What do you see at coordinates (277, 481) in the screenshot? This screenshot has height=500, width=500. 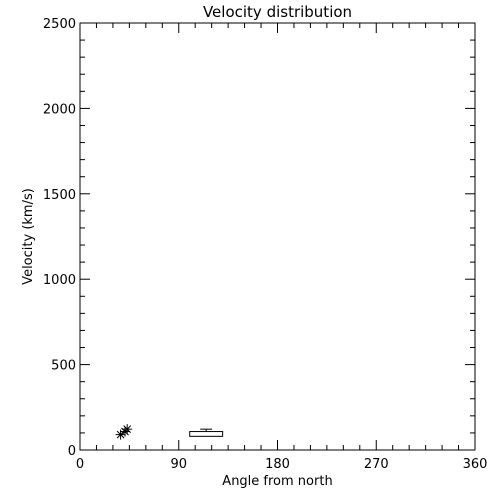 I see `x-axis-title: Angle from north` at bounding box center [277, 481].